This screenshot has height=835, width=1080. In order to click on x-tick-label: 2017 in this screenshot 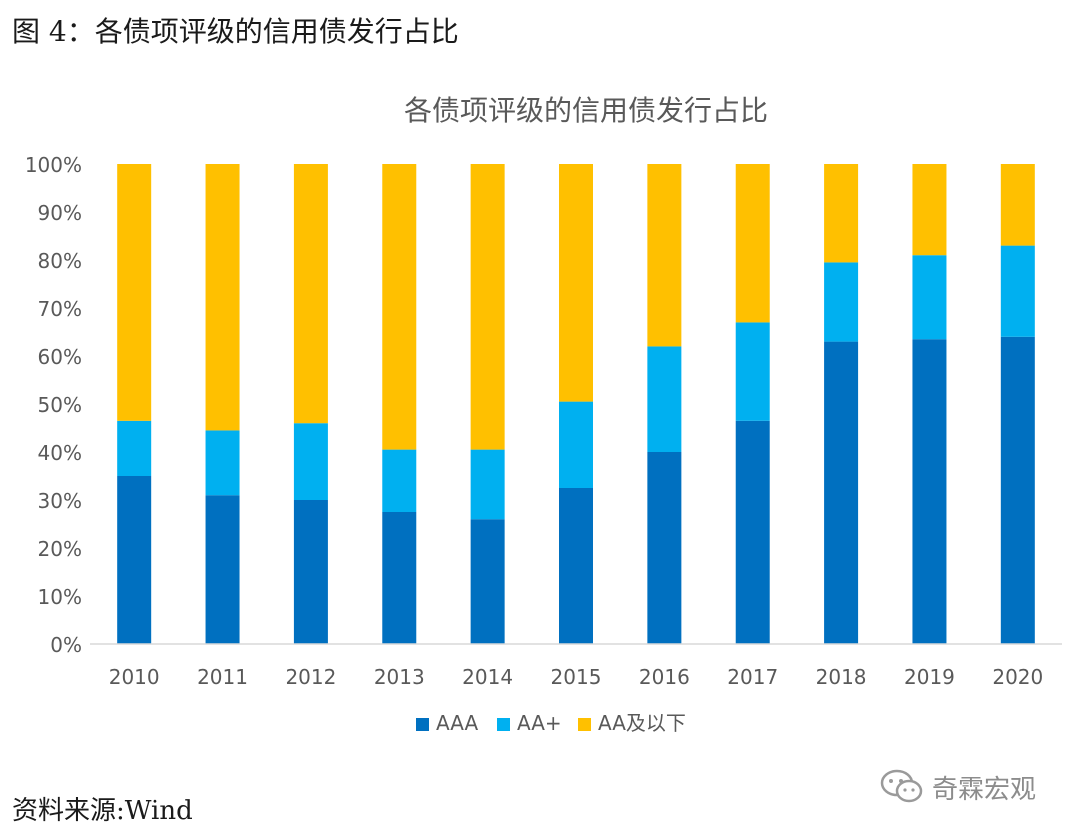, I will do `click(752, 677)`.